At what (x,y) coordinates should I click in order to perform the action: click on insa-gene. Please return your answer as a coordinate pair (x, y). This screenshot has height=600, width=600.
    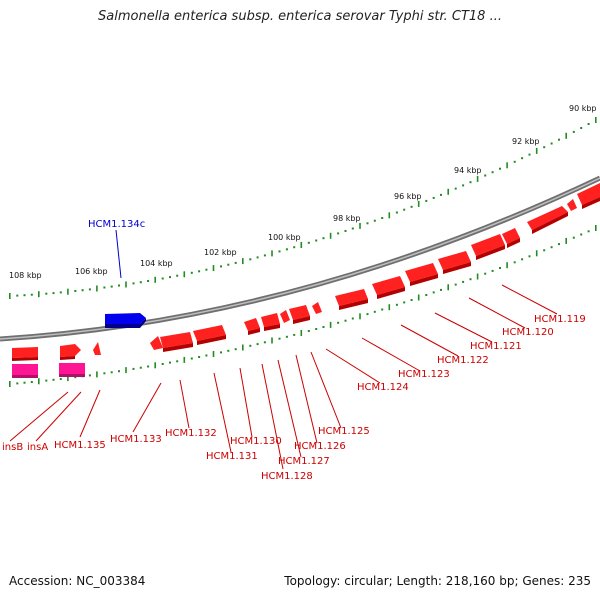
    Looking at the image, I should click on (72, 368).